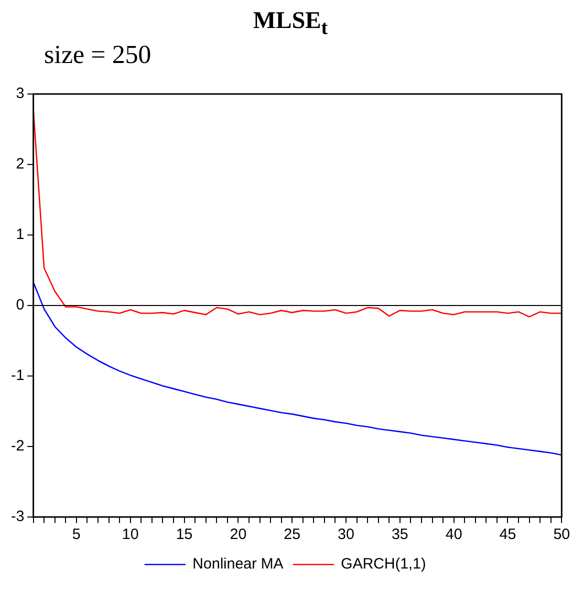  Describe the element at coordinates (17, 446) in the screenshot. I see `y-tick-label: -2` at that location.